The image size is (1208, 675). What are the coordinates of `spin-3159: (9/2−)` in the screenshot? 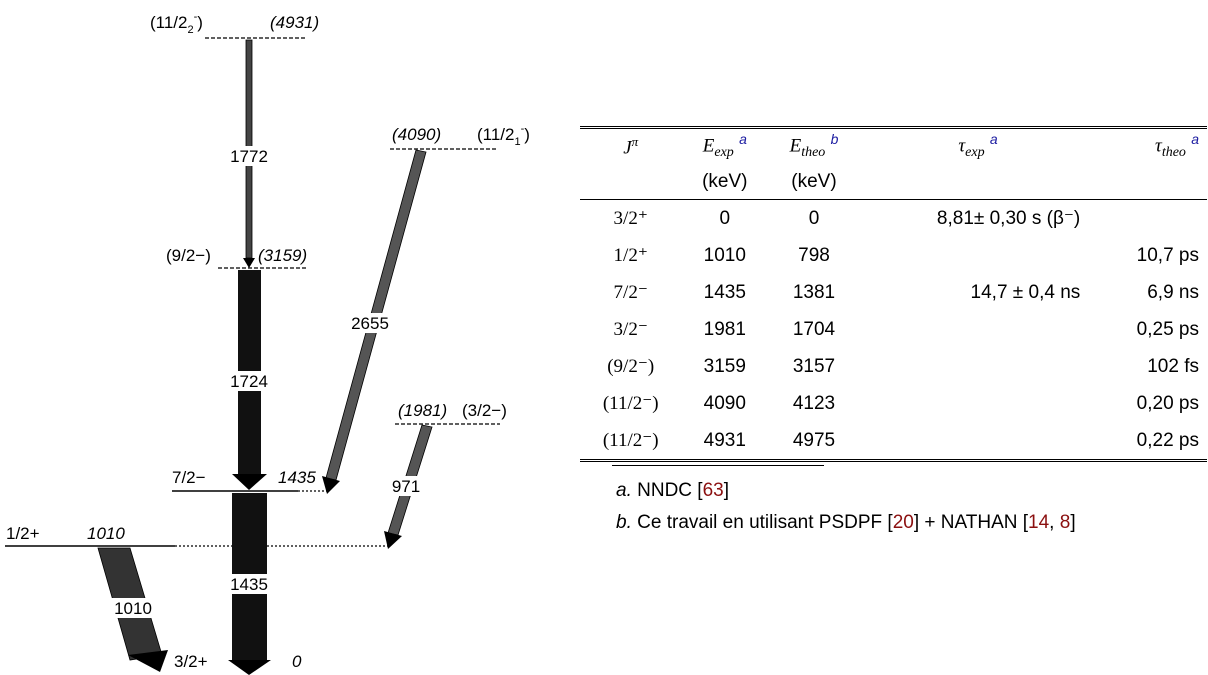 It's located at (188, 255).